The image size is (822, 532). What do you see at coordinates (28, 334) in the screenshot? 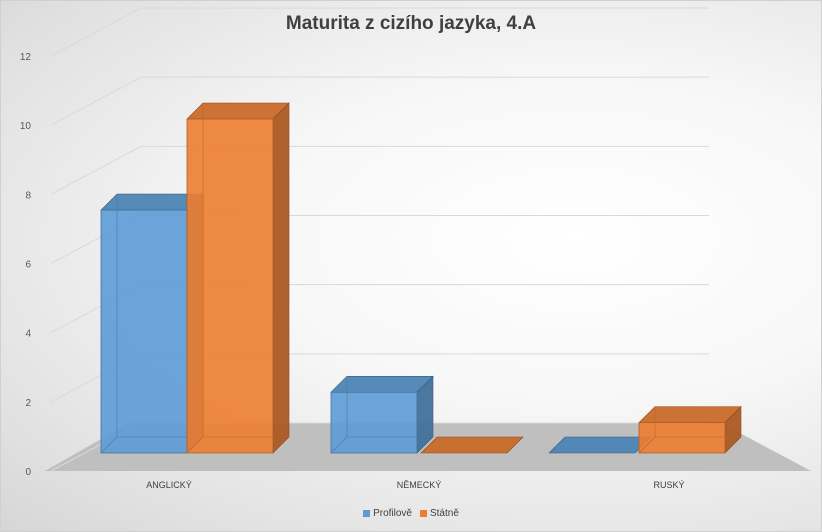
I see `y-tick-label: 4` at bounding box center [28, 334].